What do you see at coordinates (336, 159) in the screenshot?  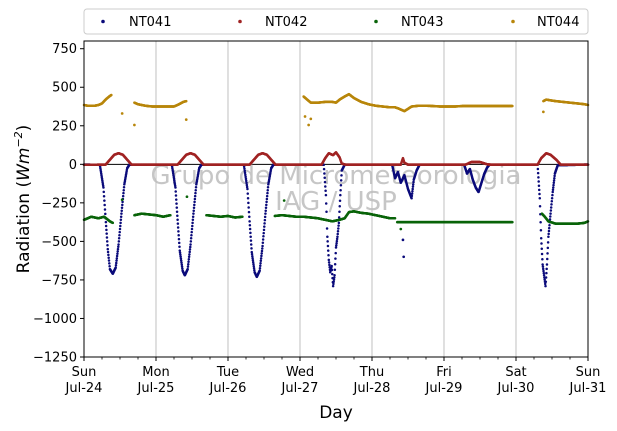 I see `series-nt042` at bounding box center [336, 159].